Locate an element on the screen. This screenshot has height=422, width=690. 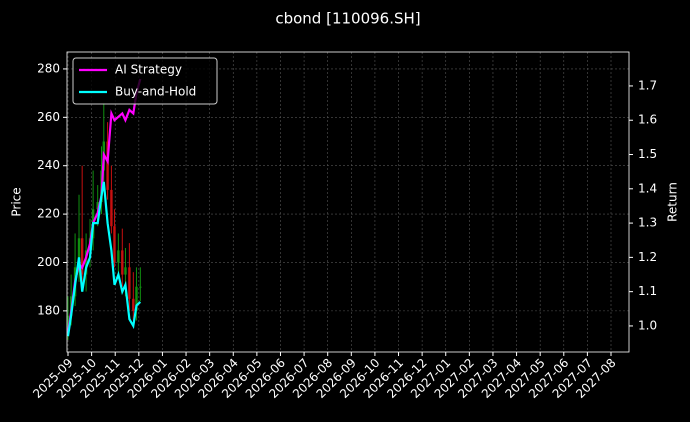
y-axis-label: Price is located at coordinates (17, 201).